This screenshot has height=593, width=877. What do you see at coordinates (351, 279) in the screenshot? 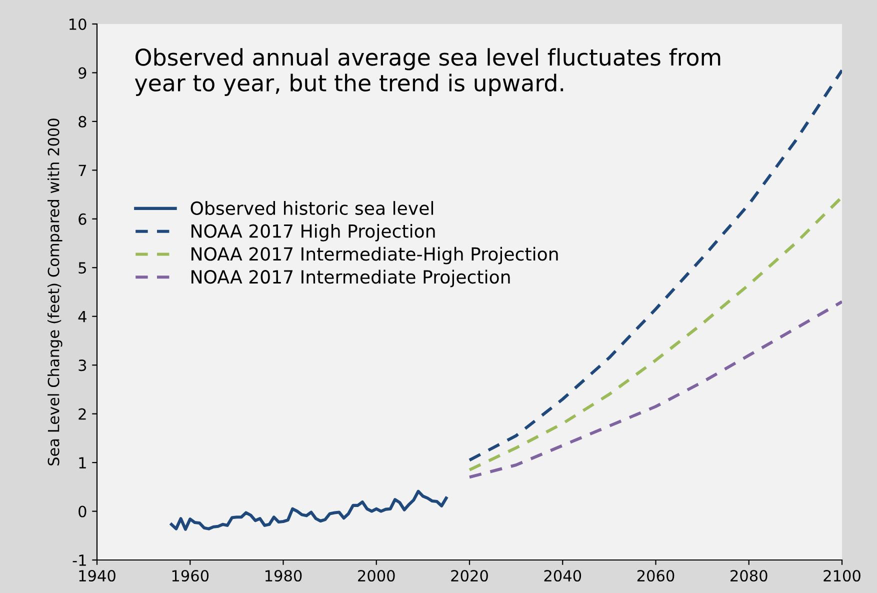
I see `legend-label: NOAA 2017 Intermediate Projection` at bounding box center [351, 279].